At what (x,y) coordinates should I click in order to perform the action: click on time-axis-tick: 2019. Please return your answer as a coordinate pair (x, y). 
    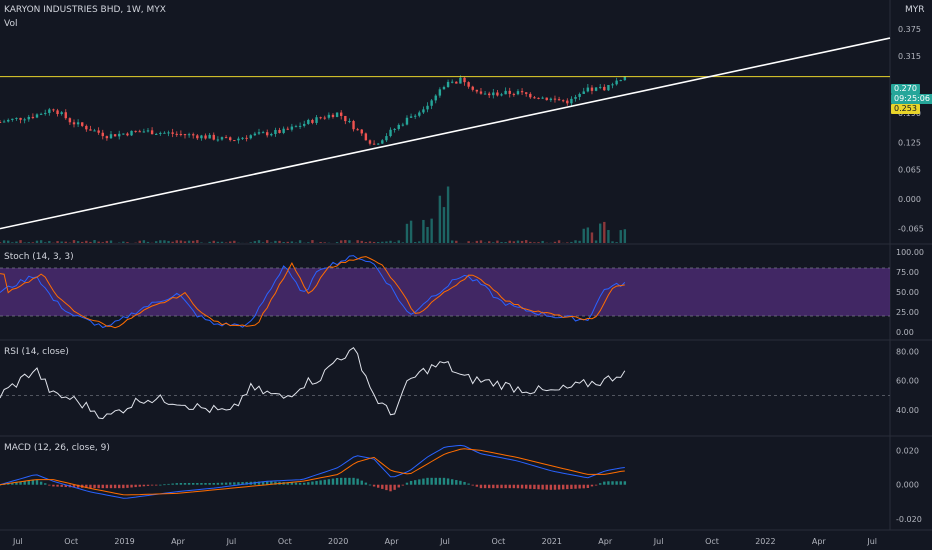
    Looking at the image, I should click on (124, 541).